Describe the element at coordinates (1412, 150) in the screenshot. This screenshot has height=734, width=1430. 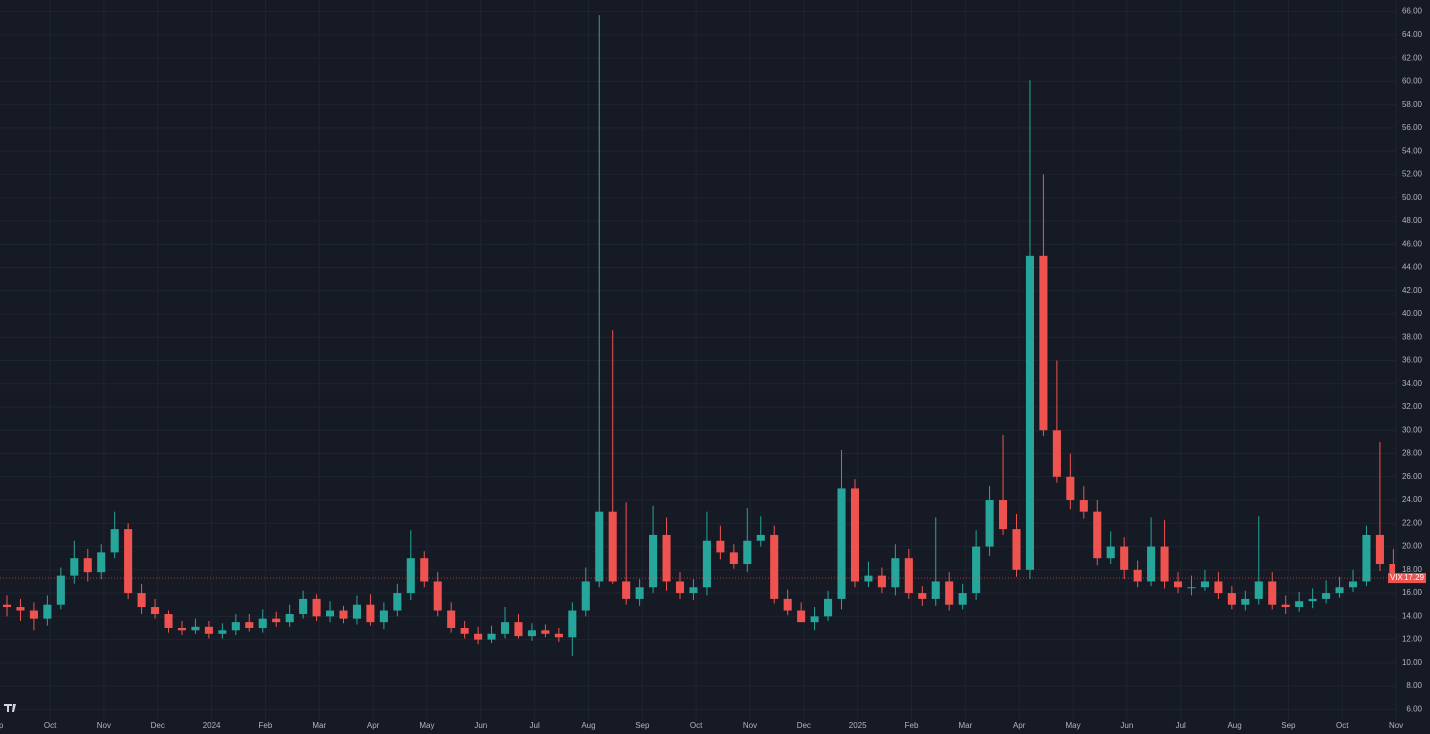
I see `y-tick-label: 54.00` at that location.